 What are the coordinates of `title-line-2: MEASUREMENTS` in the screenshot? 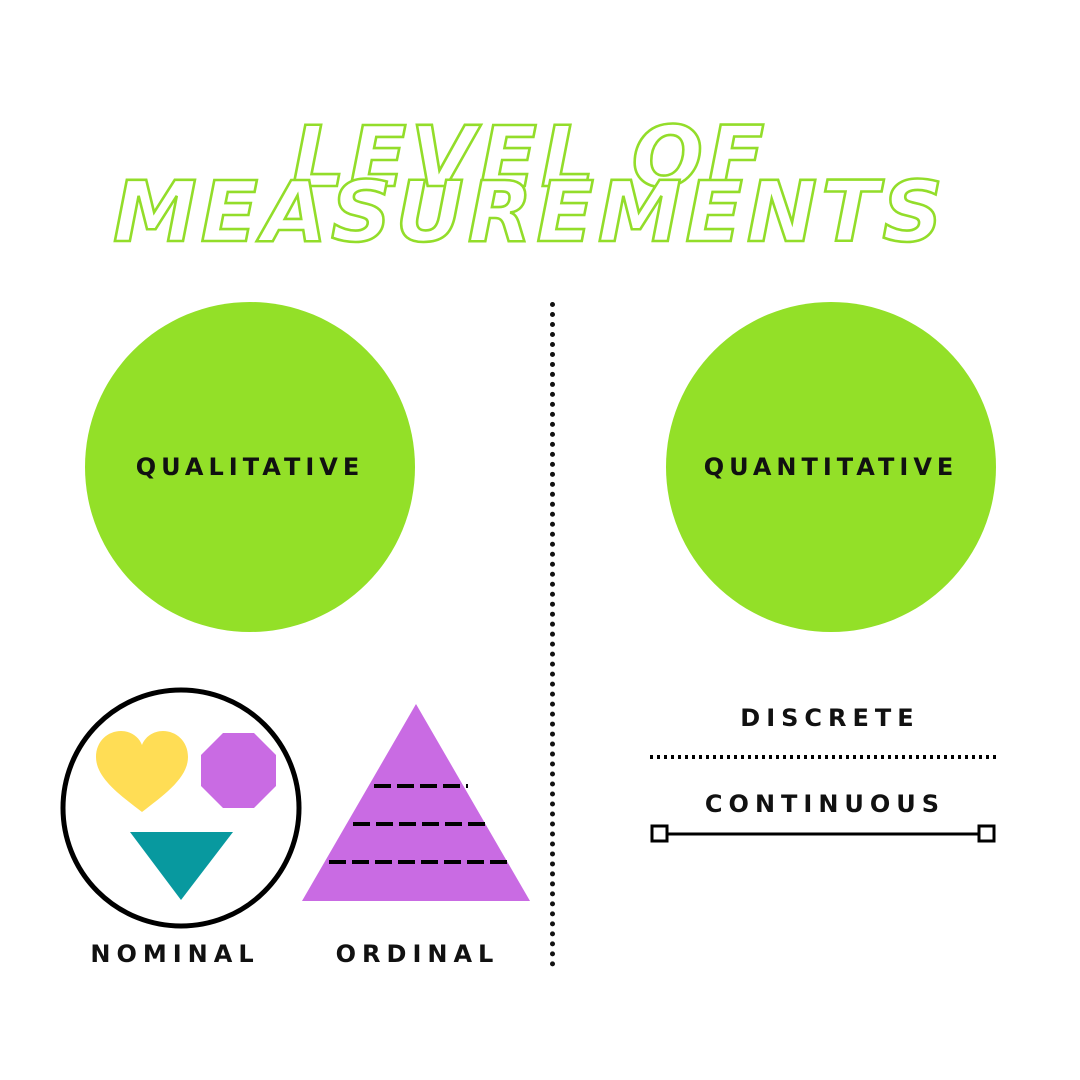 It's located at (530, 211).